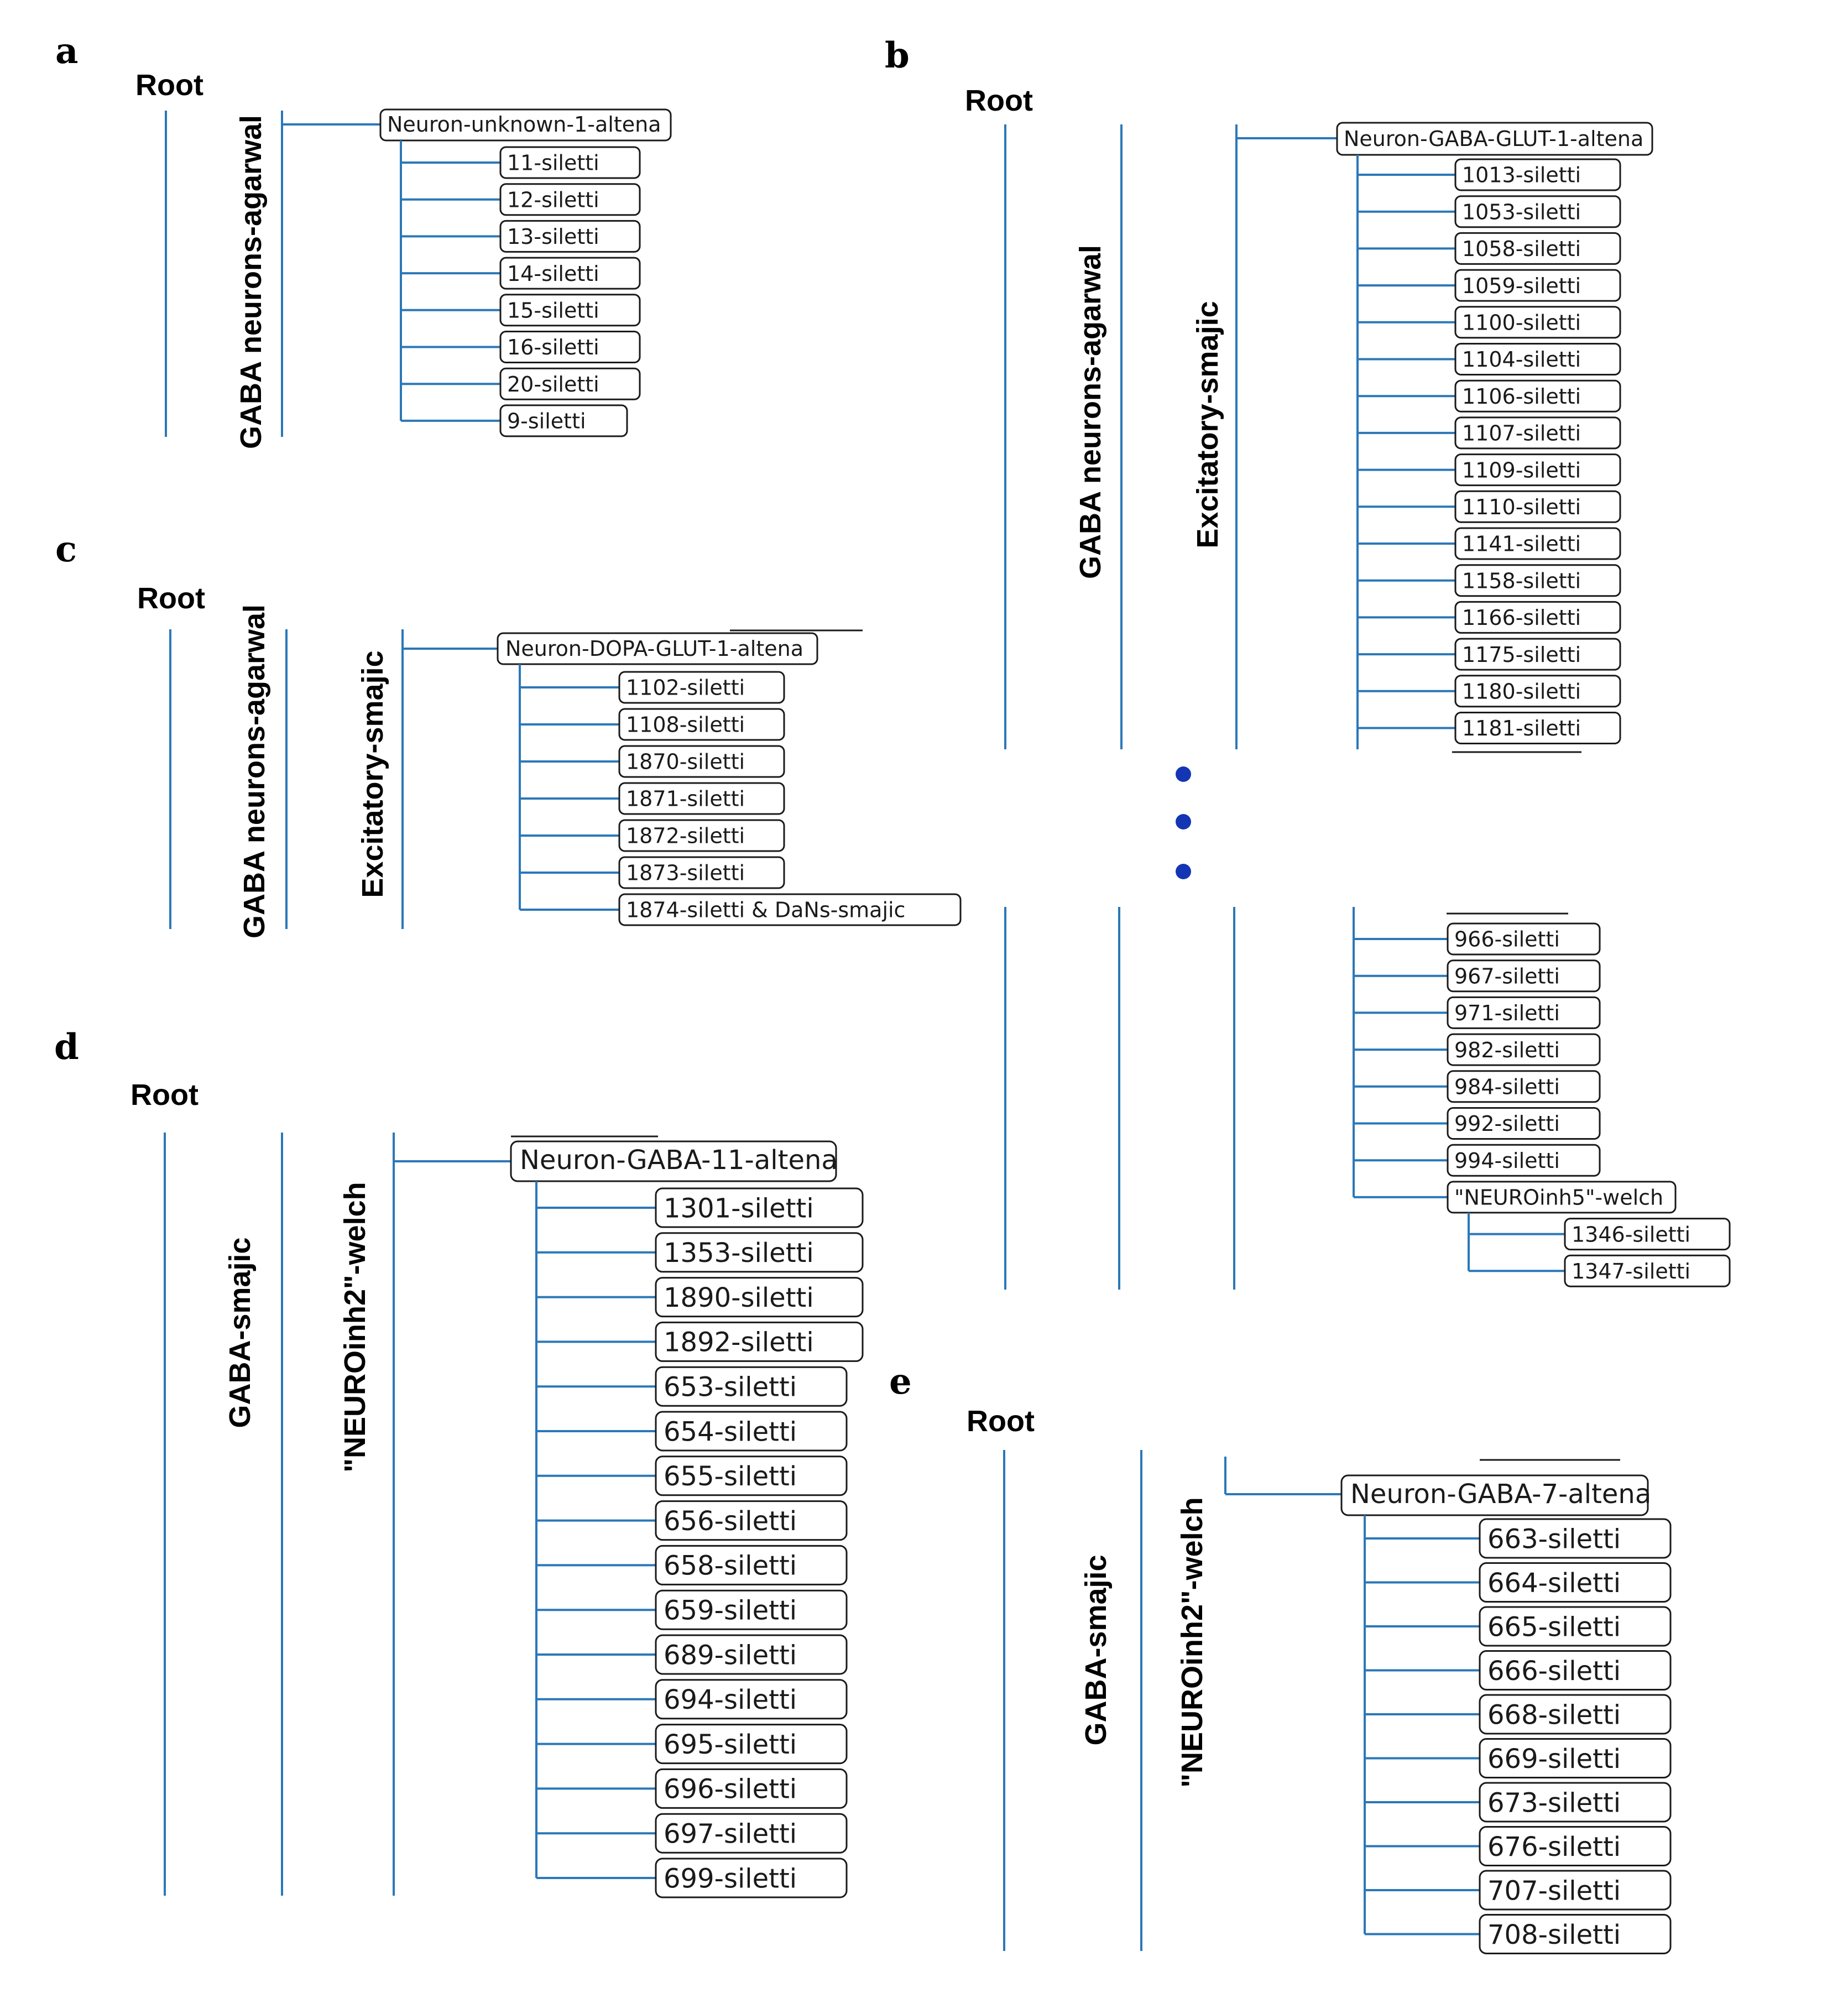 The height and width of the screenshot is (1993, 1848). What do you see at coordinates (730, 1476) in the screenshot?
I see `child-node-label: 655-siletti` at bounding box center [730, 1476].